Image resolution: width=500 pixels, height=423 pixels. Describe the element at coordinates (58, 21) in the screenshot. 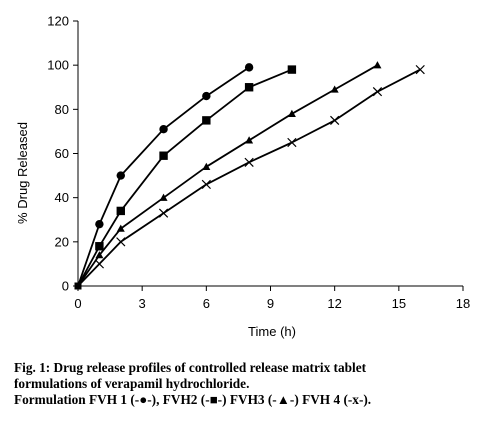

I see `y-tick-label-6: 120` at that location.